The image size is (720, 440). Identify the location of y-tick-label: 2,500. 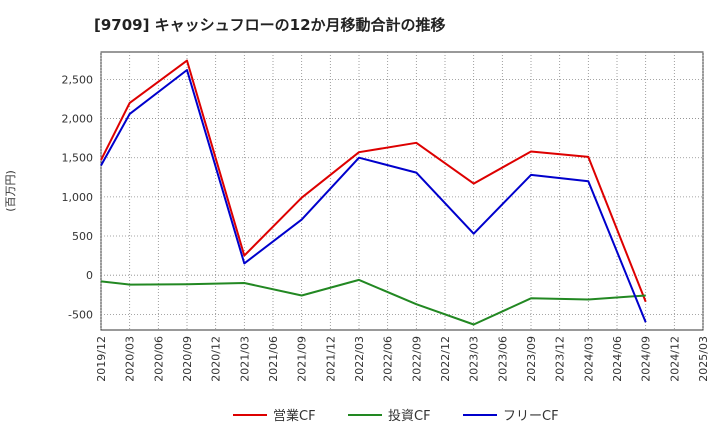
(78, 79).